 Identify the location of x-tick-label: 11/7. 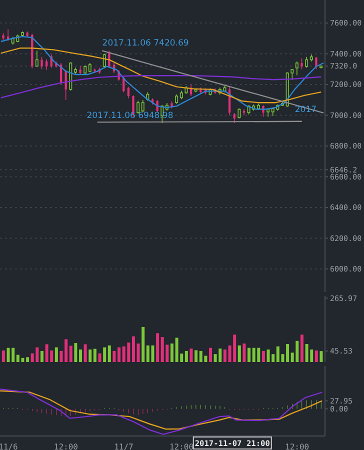
(124, 446).